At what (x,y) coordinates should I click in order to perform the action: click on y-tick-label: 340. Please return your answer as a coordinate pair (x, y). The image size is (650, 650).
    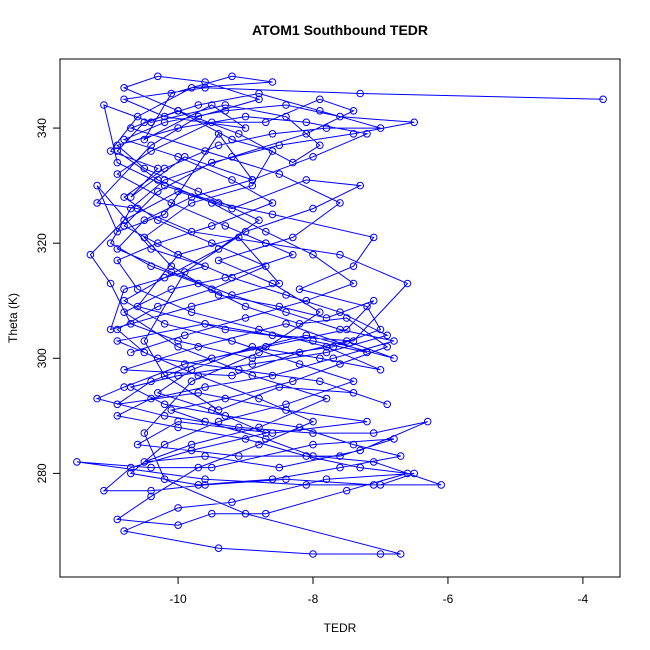
    Looking at the image, I should click on (42, 128).